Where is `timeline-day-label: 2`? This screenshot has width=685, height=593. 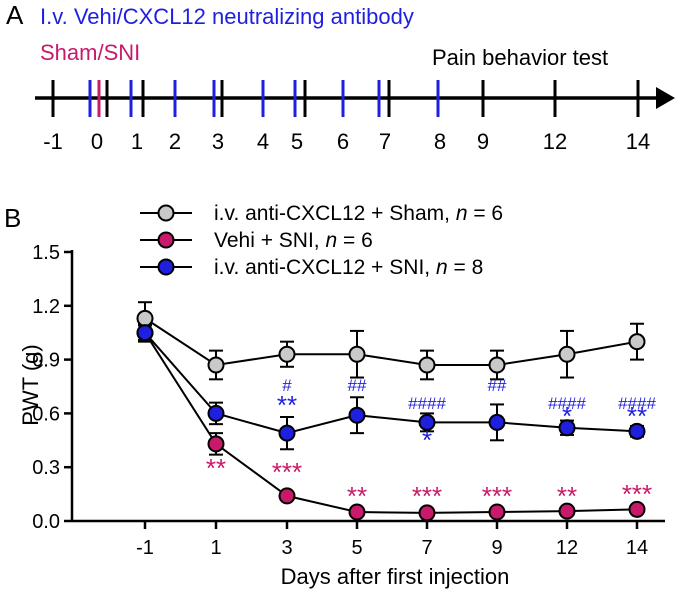
timeline-day-label: 2 is located at coordinates (175, 141).